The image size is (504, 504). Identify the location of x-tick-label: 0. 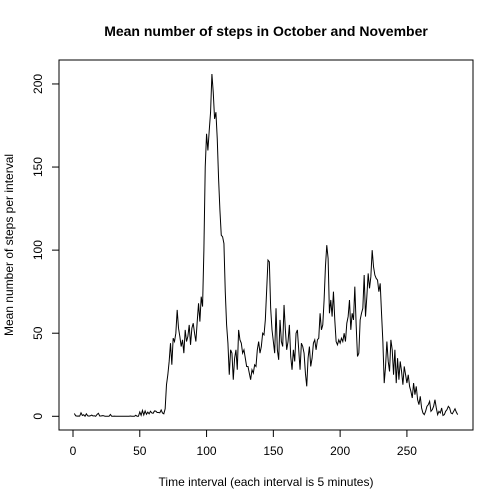
(73, 451).